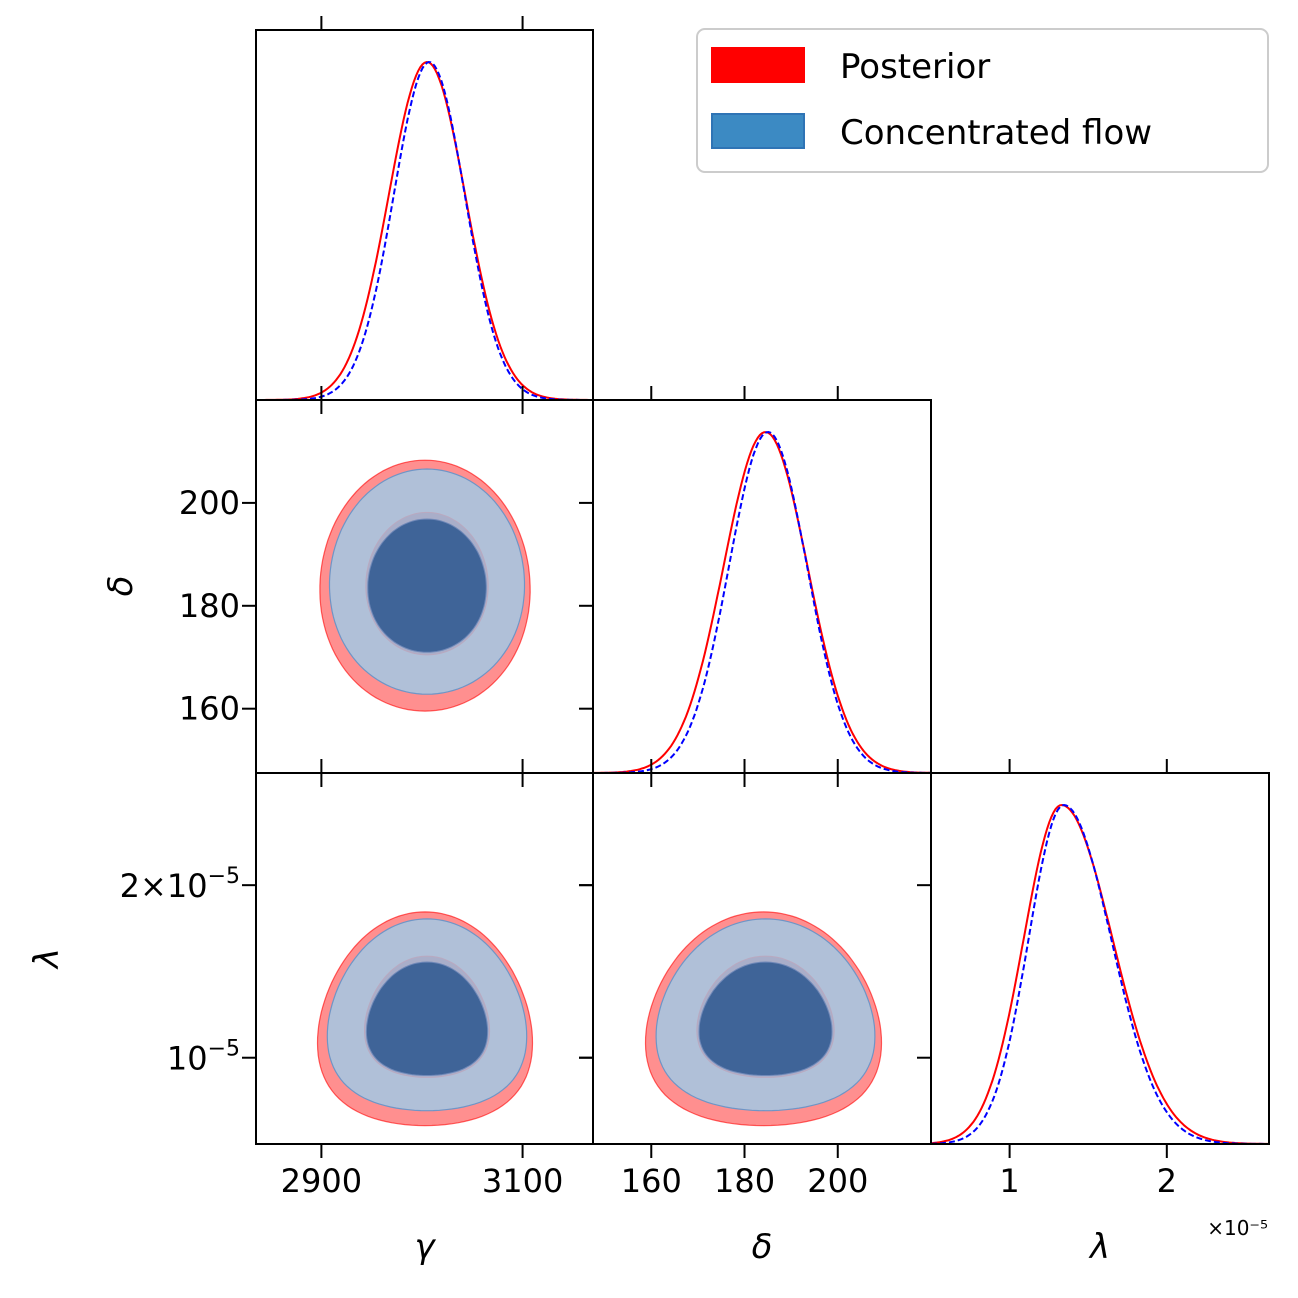 Image resolution: width=1298 pixels, height=1298 pixels. I want to click on x-axis-label-1: γ, so click(425, 1247).